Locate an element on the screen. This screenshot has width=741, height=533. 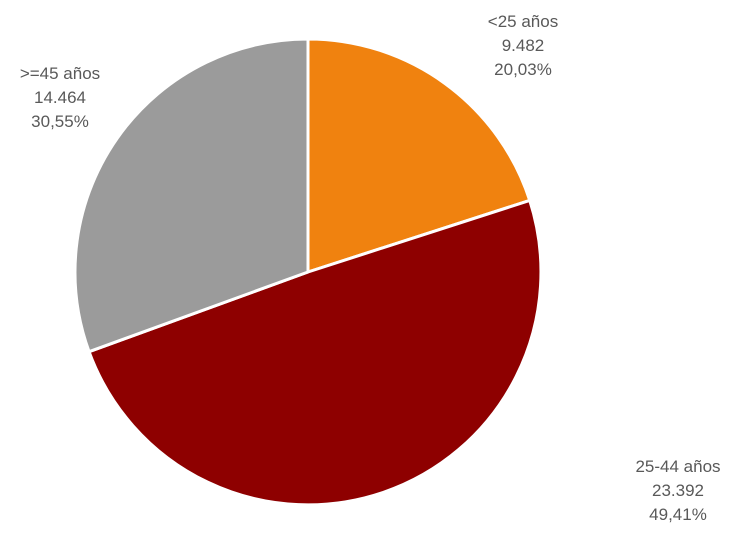
data-label-lt-25-anos: <25 años 9.482 20,03% is located at coordinates (523, 45).